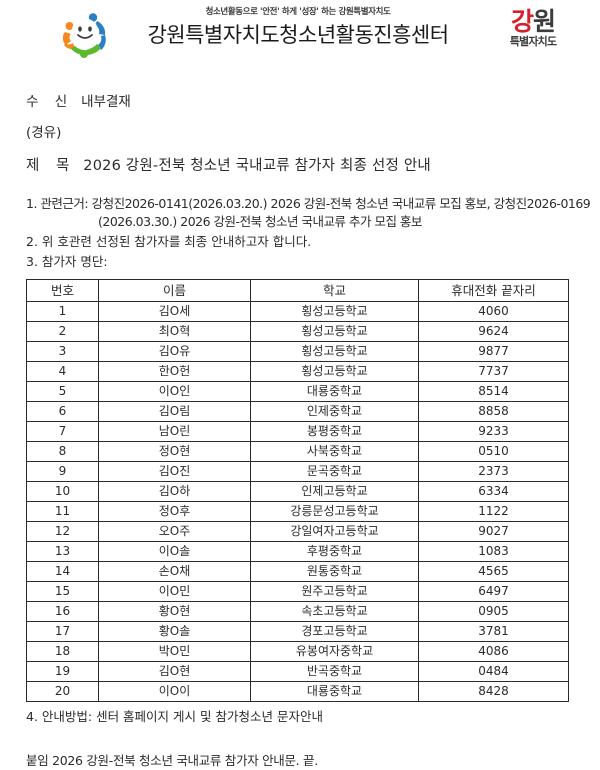 The height and width of the screenshot is (770, 600). I want to click on table-header-row: 번호 이름 학교 휴대전화 끝자리, so click(297, 290).